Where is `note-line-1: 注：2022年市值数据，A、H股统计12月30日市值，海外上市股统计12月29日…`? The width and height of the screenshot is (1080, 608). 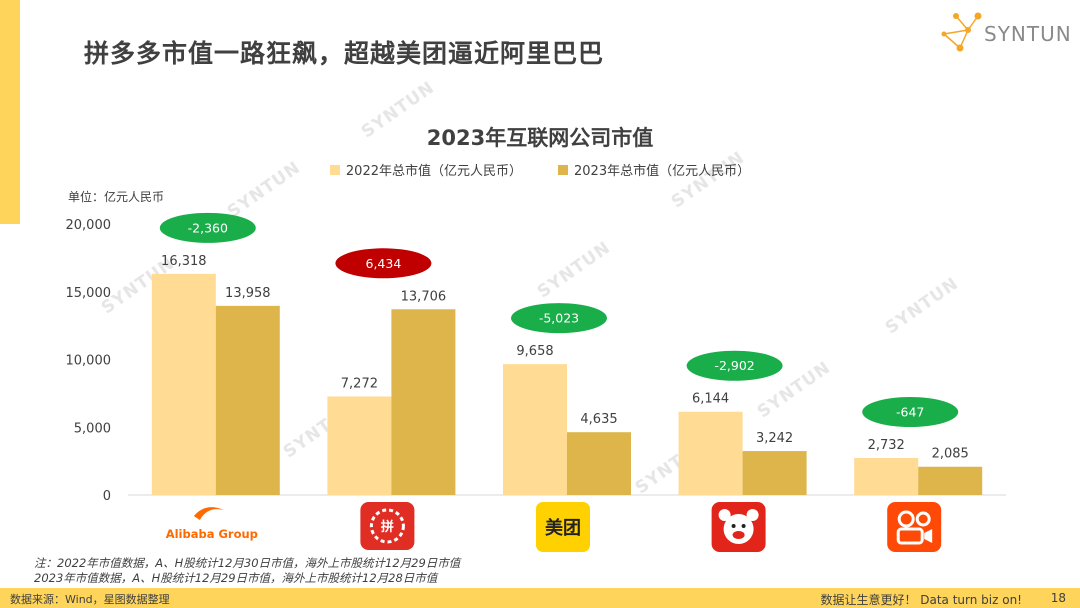 note-line-1: 注：2022年市值数据，A、H股统计12月30日市值，海外上市股统计12月29日… is located at coordinates (247, 563).